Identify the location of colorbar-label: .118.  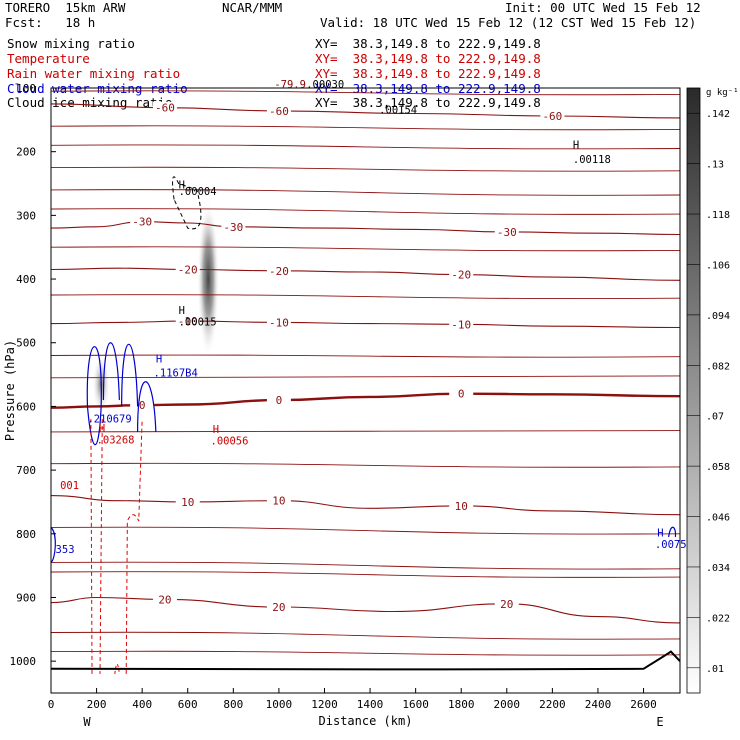
(718, 215).